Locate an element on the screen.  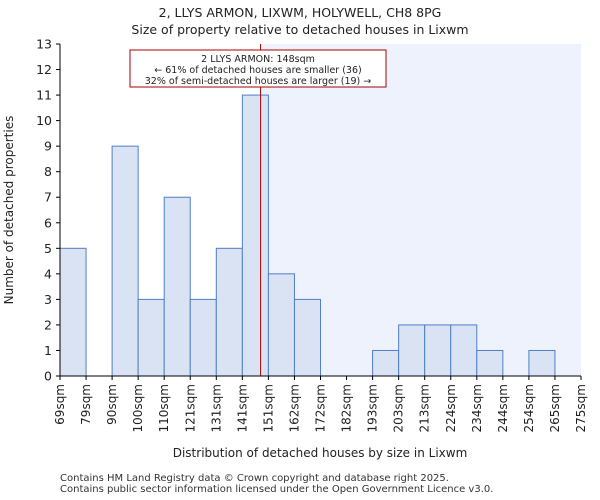
annotation-line-1: 2 LLYS ARMON: 148sqm is located at coordinates (258, 59).